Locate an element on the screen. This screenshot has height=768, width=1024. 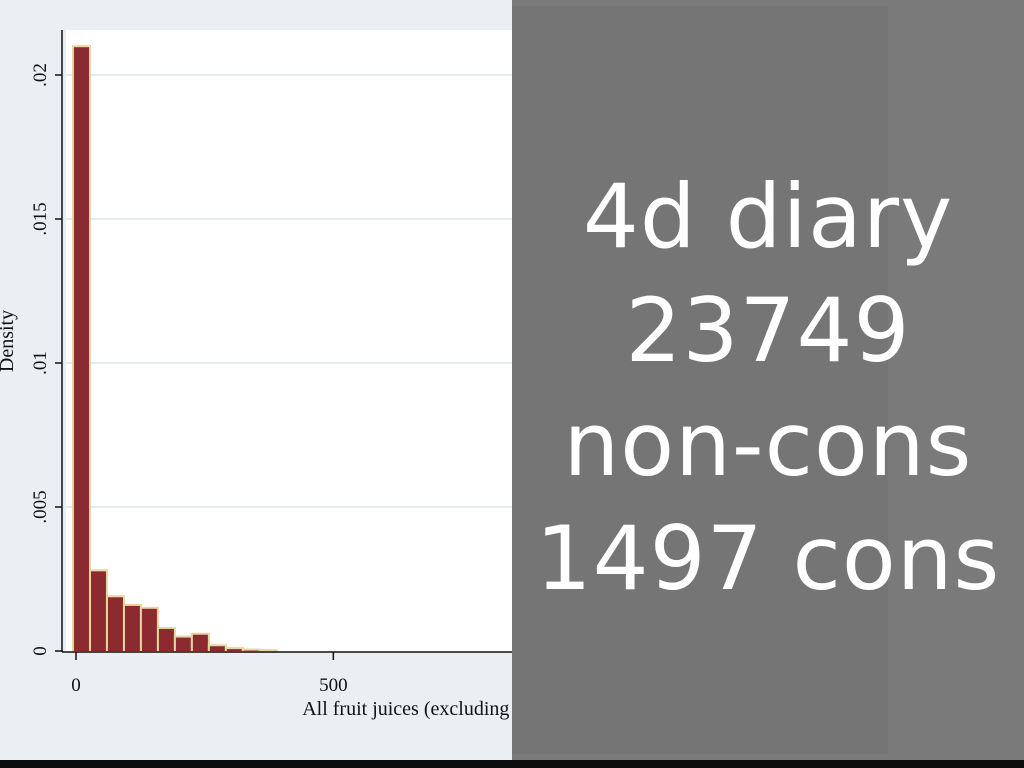
y-tick-label: .015 is located at coordinates (40, 218).